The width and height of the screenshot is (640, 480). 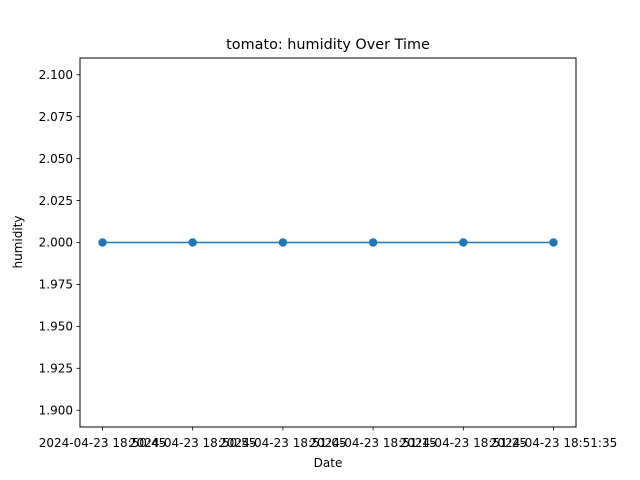 What do you see at coordinates (282, 443) in the screenshot?
I see `x-tick-label: 2024-04-23 18:51:05` at bounding box center [282, 443].